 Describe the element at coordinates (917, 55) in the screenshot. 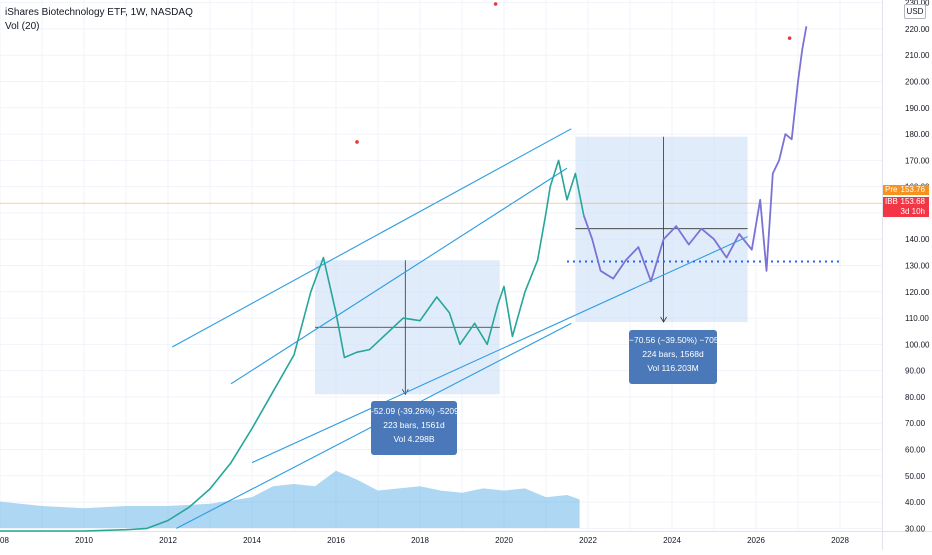

I see `y-tick-label: 210.00` at that location.